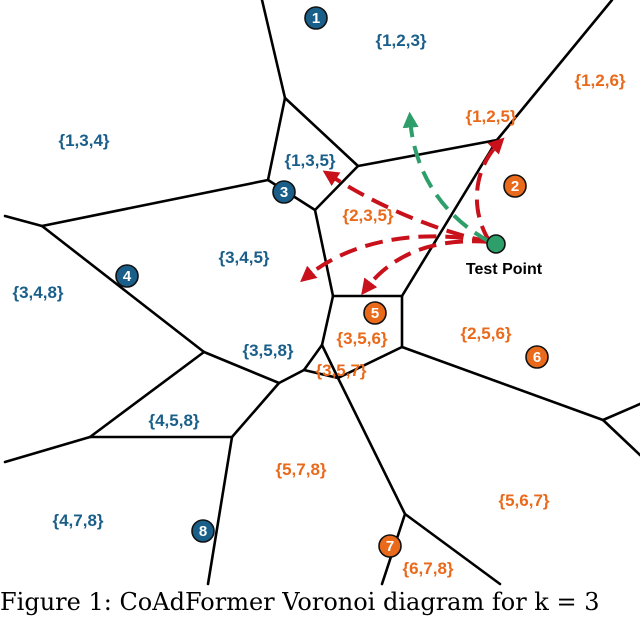 This screenshot has height=618, width=640. I want to click on site-number: 2, so click(515, 186).